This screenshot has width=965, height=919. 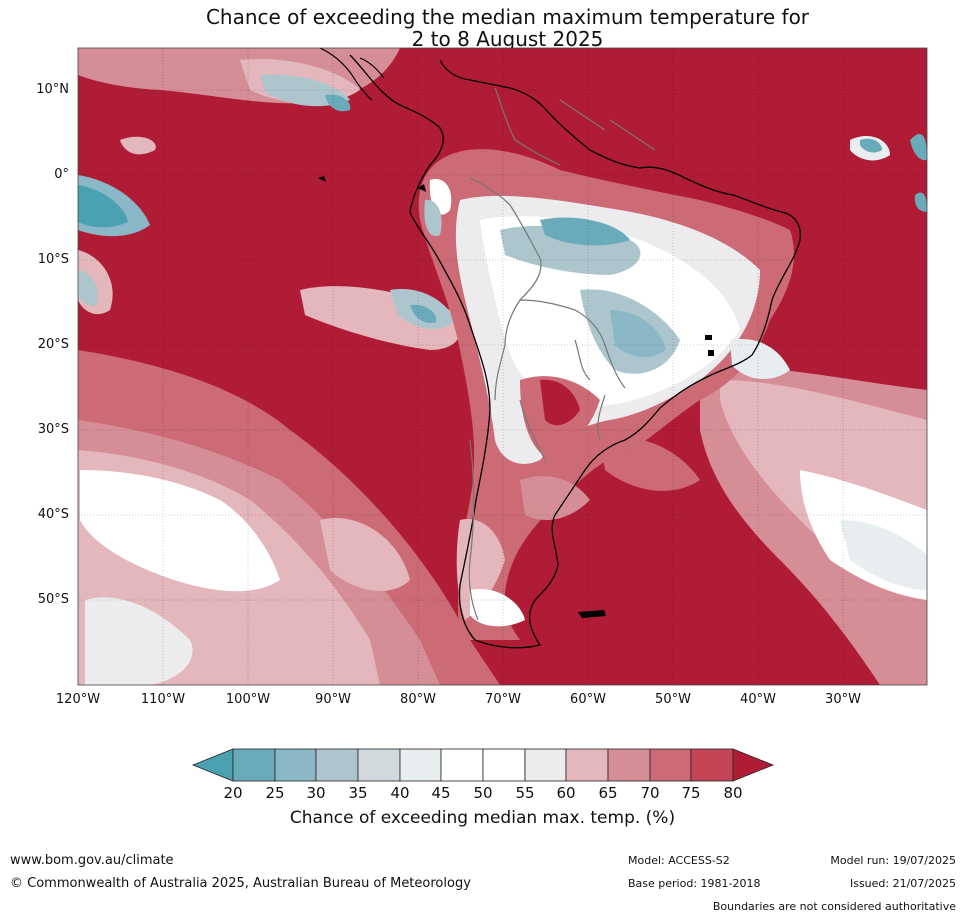 I want to click on equatorial-pacific-region, so click(x=380, y=318).